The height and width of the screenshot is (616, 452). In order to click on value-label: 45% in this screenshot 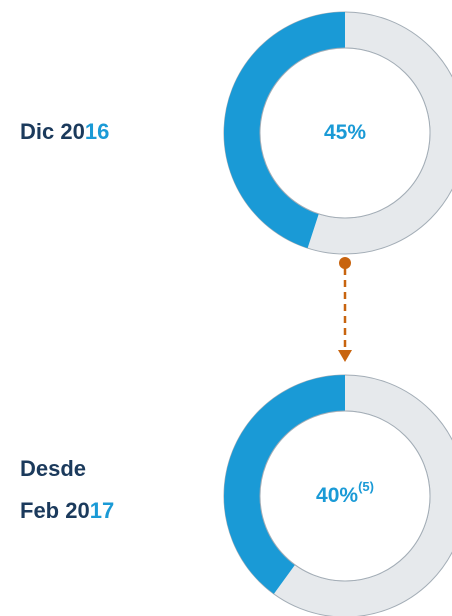, I will do `click(345, 132)`.